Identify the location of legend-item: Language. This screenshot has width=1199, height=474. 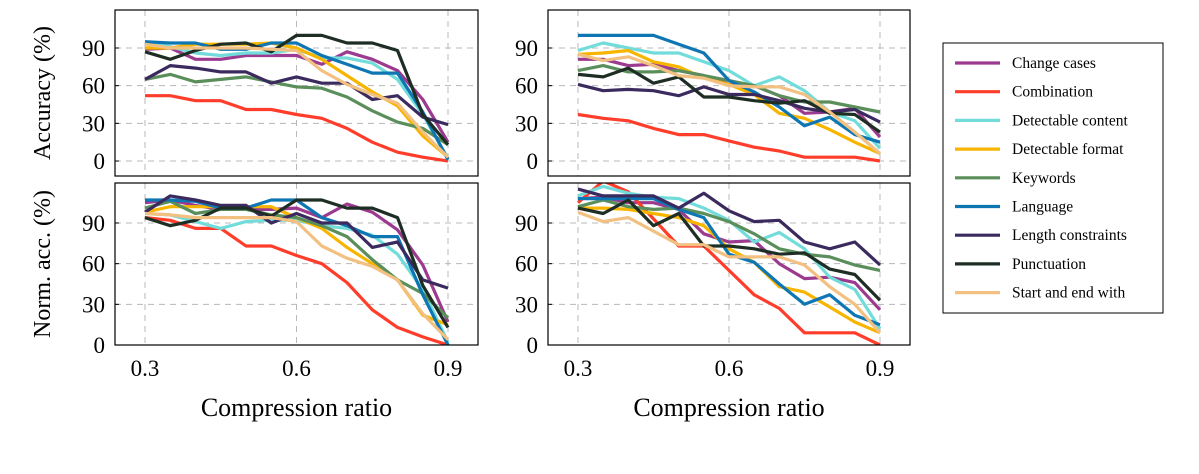
(1014, 207).